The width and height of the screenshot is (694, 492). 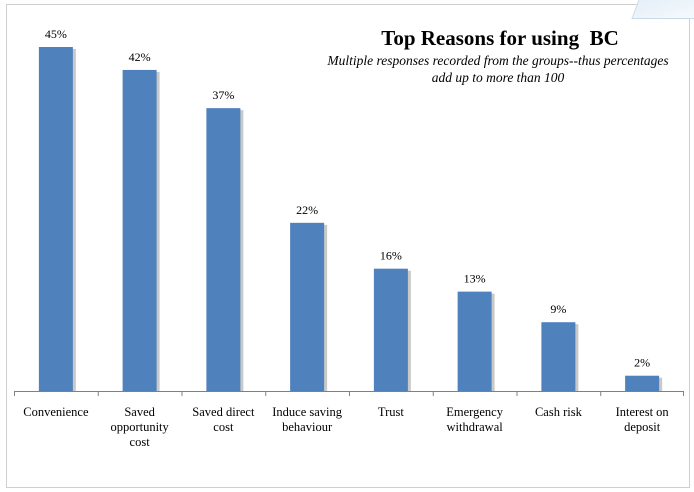 I want to click on data-label: 16%, so click(x=391, y=256).